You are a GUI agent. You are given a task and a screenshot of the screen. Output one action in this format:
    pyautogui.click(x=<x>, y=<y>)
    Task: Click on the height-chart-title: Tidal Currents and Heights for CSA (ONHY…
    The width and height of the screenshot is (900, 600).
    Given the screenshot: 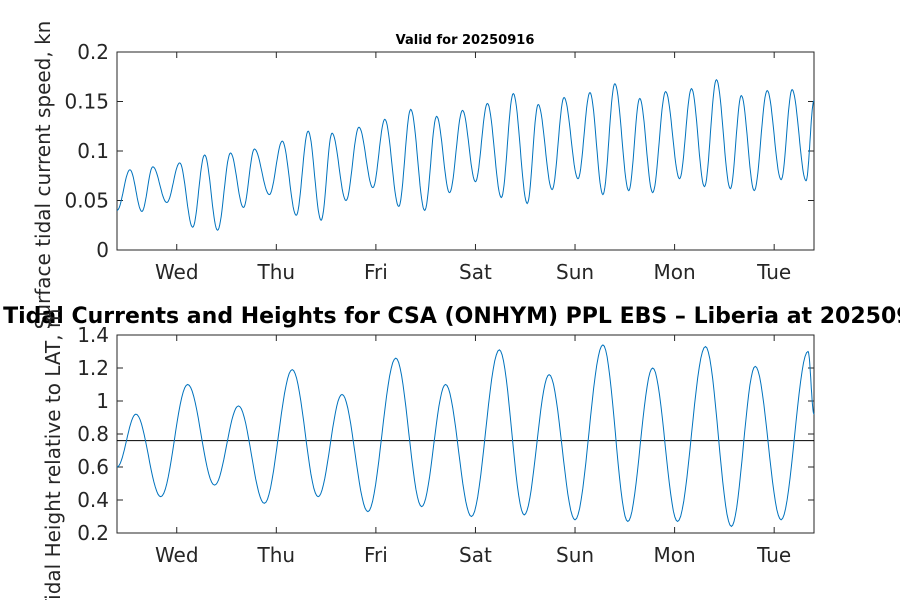 What is the action you would take?
    pyautogui.click(x=451, y=316)
    